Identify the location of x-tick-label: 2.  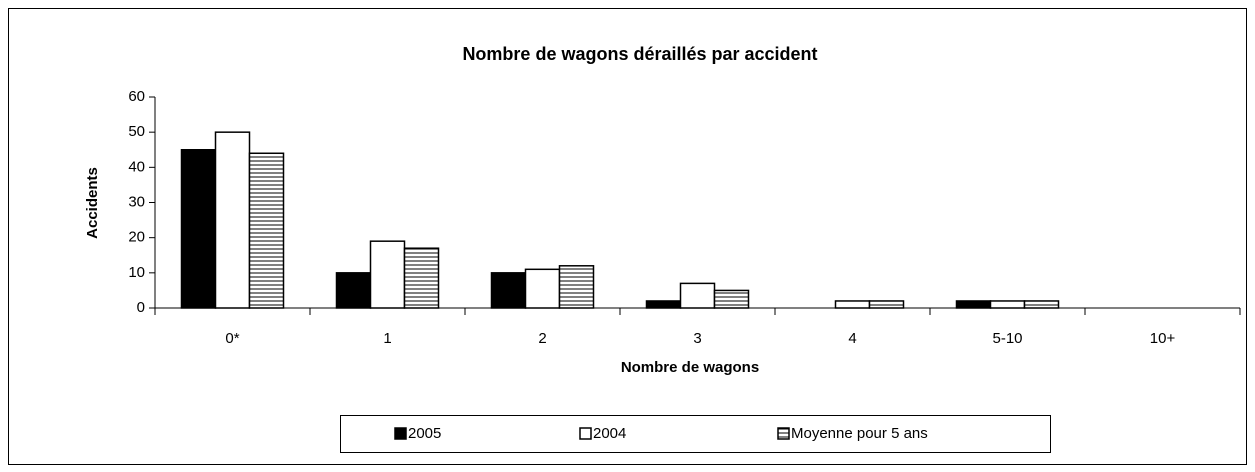
(542, 338).